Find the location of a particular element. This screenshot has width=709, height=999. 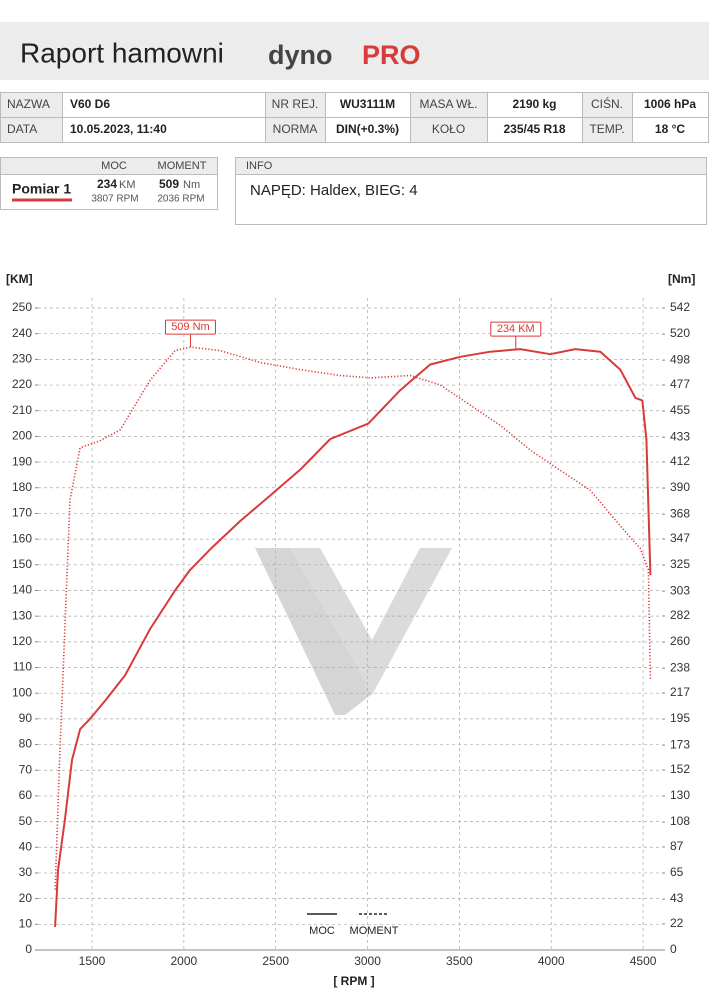

field-label: DATA is located at coordinates (22, 129).